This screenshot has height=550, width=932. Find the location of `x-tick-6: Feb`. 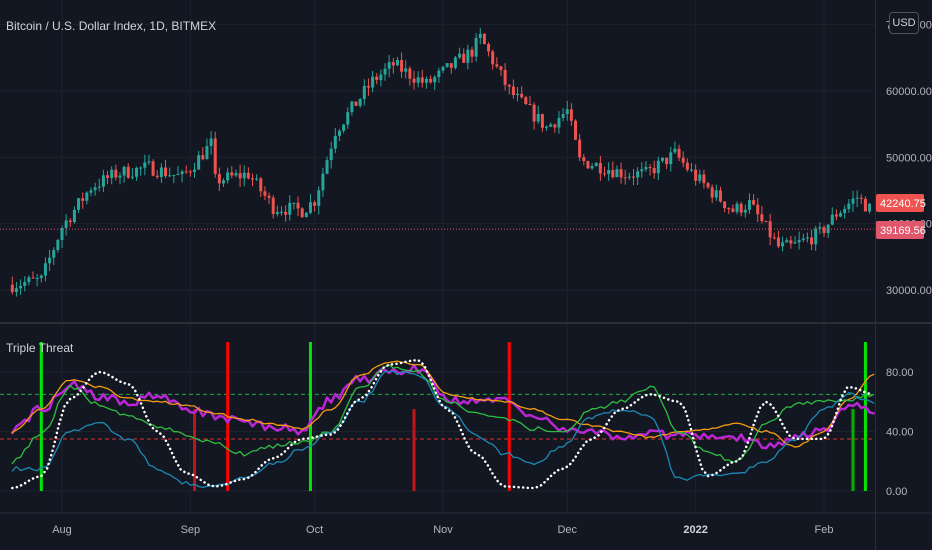

x-tick-6: Feb is located at coordinates (824, 530).